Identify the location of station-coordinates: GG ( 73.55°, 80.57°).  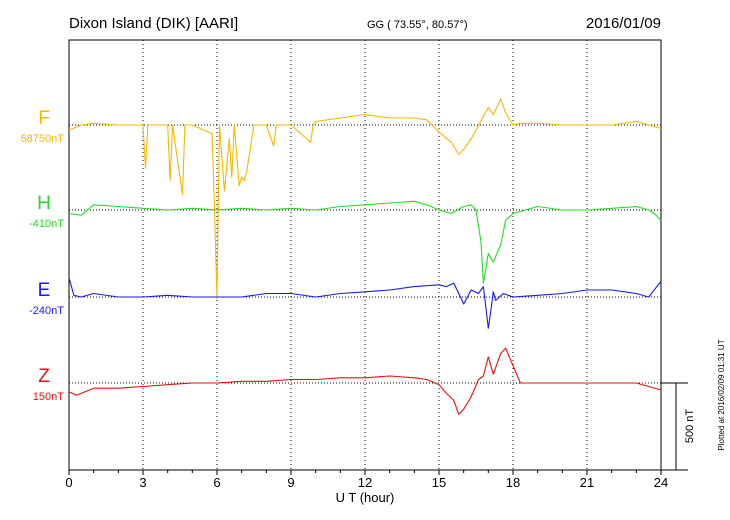
(417, 25).